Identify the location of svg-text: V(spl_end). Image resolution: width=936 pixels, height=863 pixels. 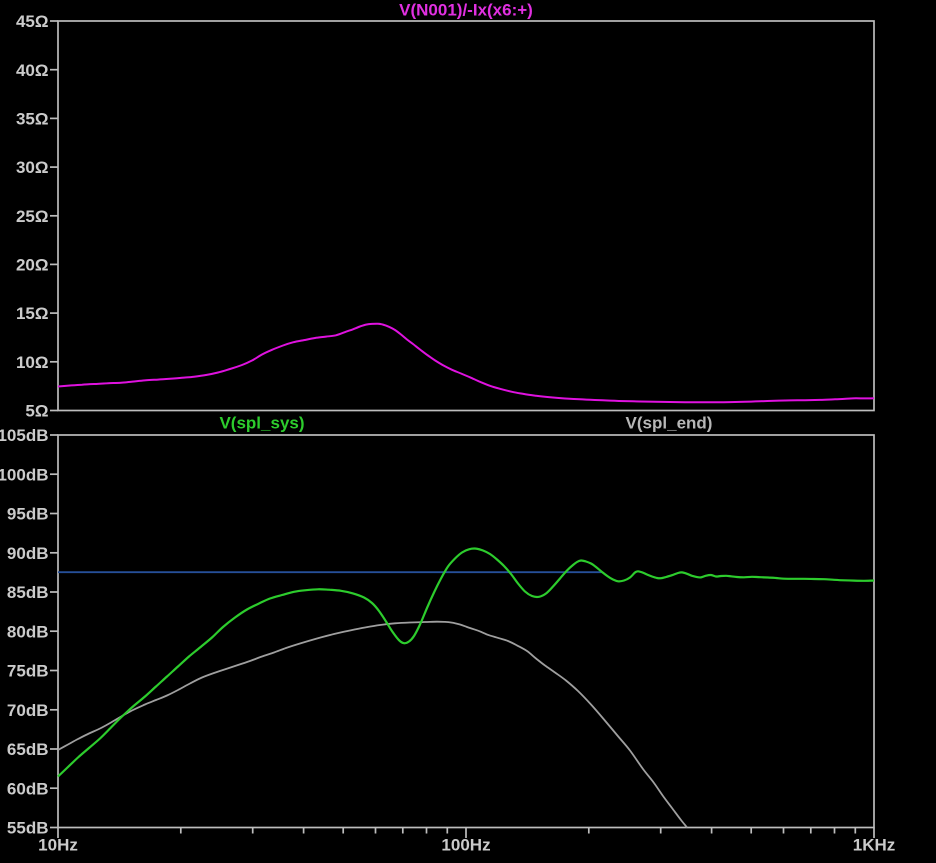
(669, 422).